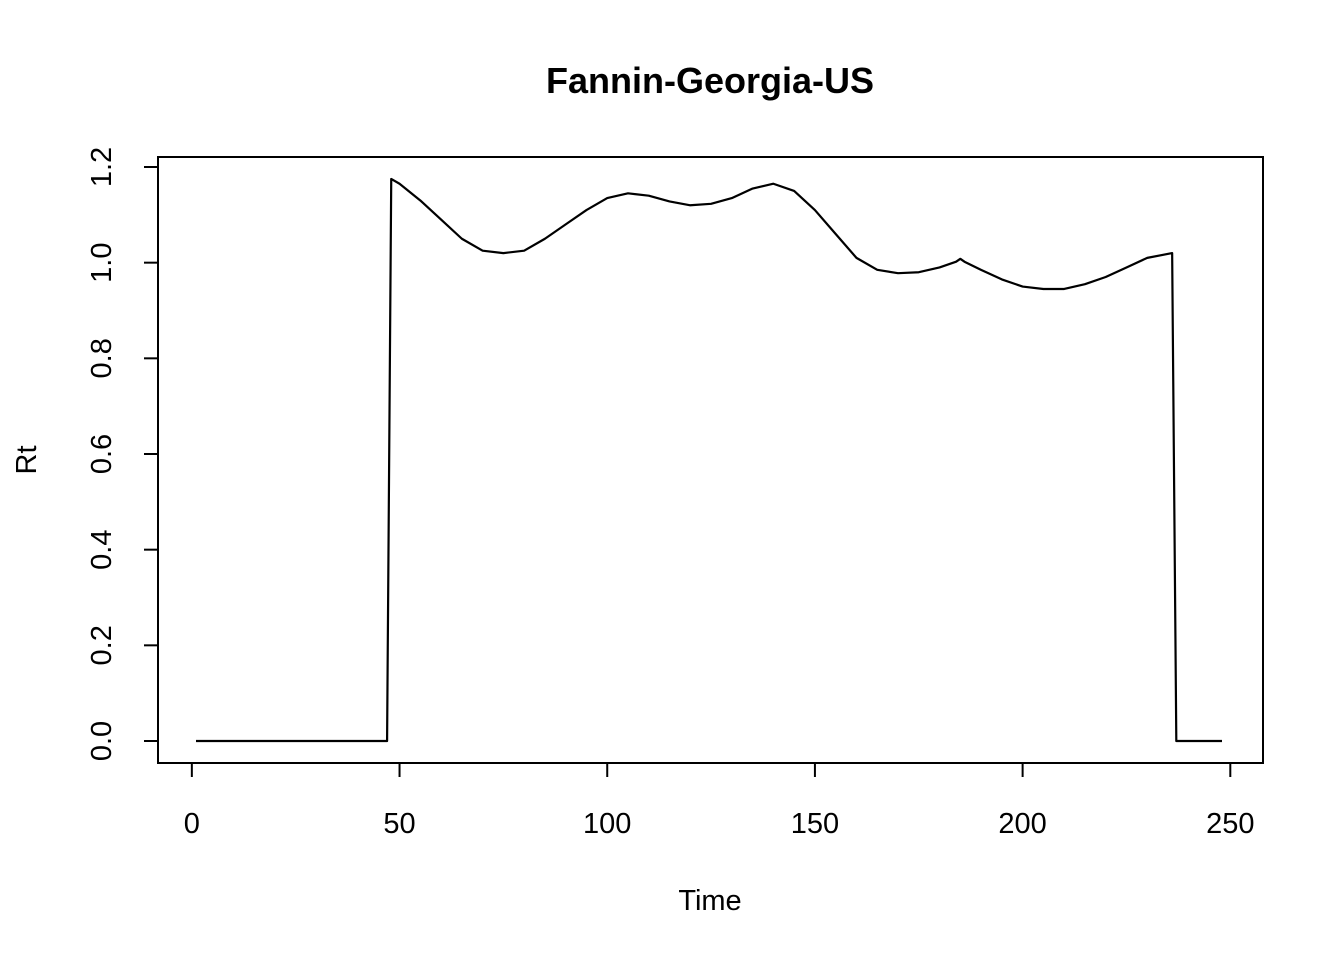 This screenshot has height=960, width=1344. I want to click on x-tick-label: 150, so click(815, 824).